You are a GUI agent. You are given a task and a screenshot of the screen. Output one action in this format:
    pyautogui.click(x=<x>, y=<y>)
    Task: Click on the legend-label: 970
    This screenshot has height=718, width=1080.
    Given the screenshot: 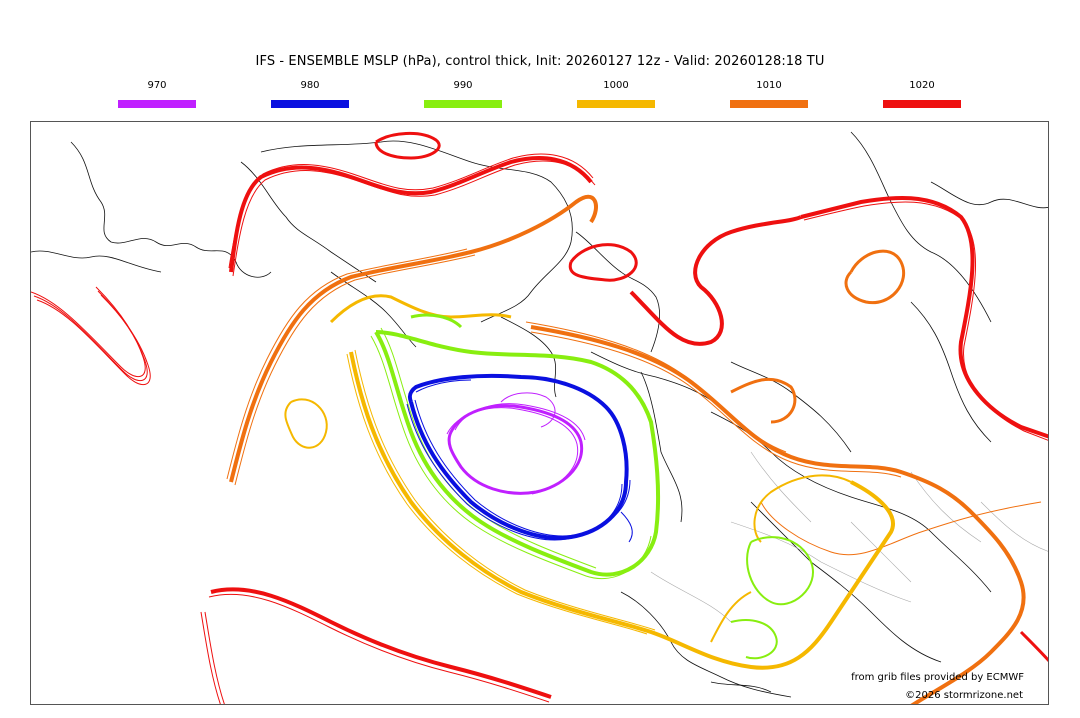 What is the action you would take?
    pyautogui.click(x=157, y=85)
    